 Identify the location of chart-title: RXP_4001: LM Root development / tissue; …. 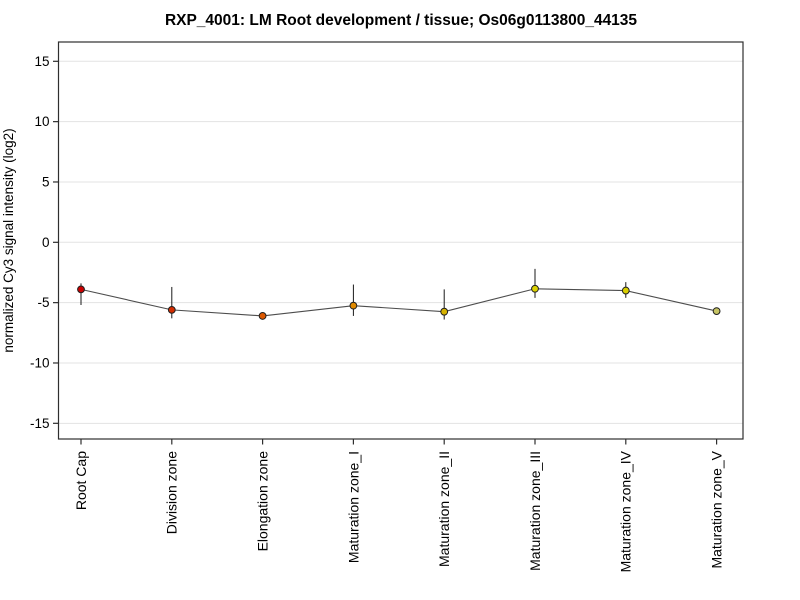
(401, 20).